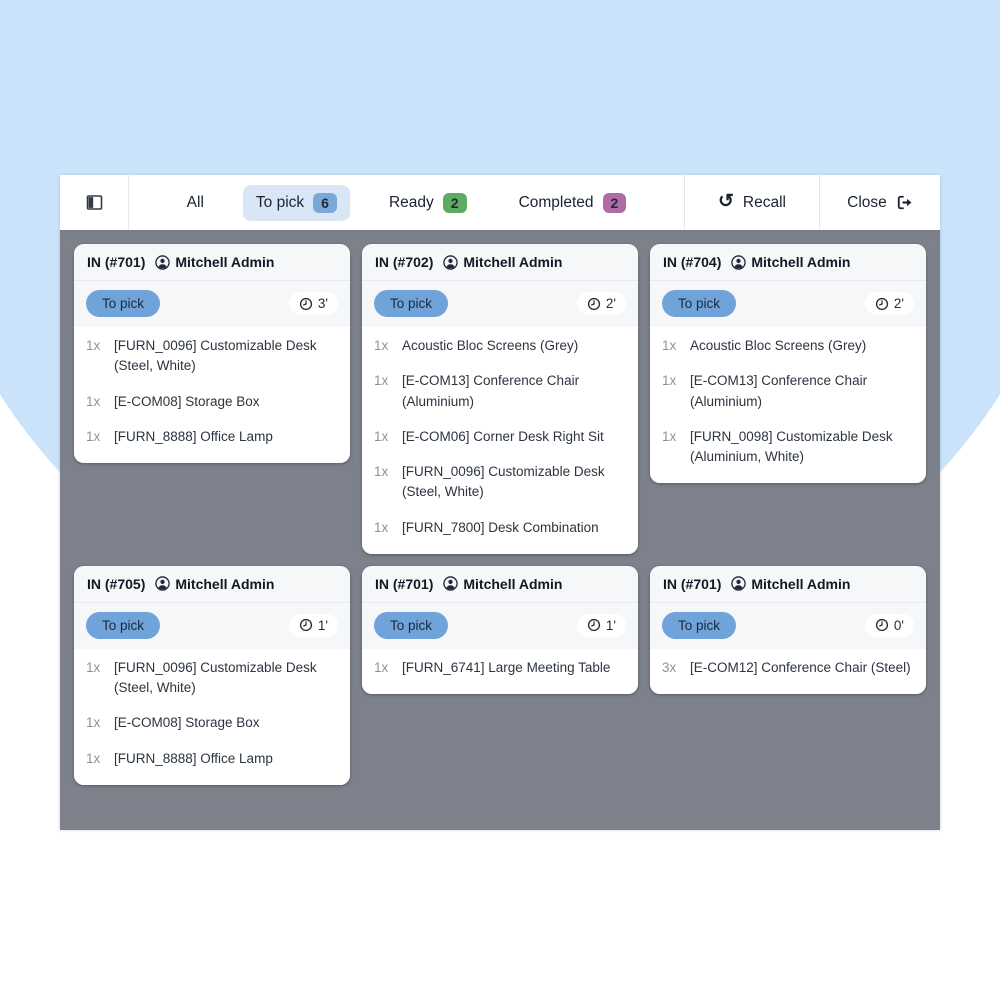 The image size is (1000, 1000). I want to click on sidebar-toggle-icon, so click(94, 202).